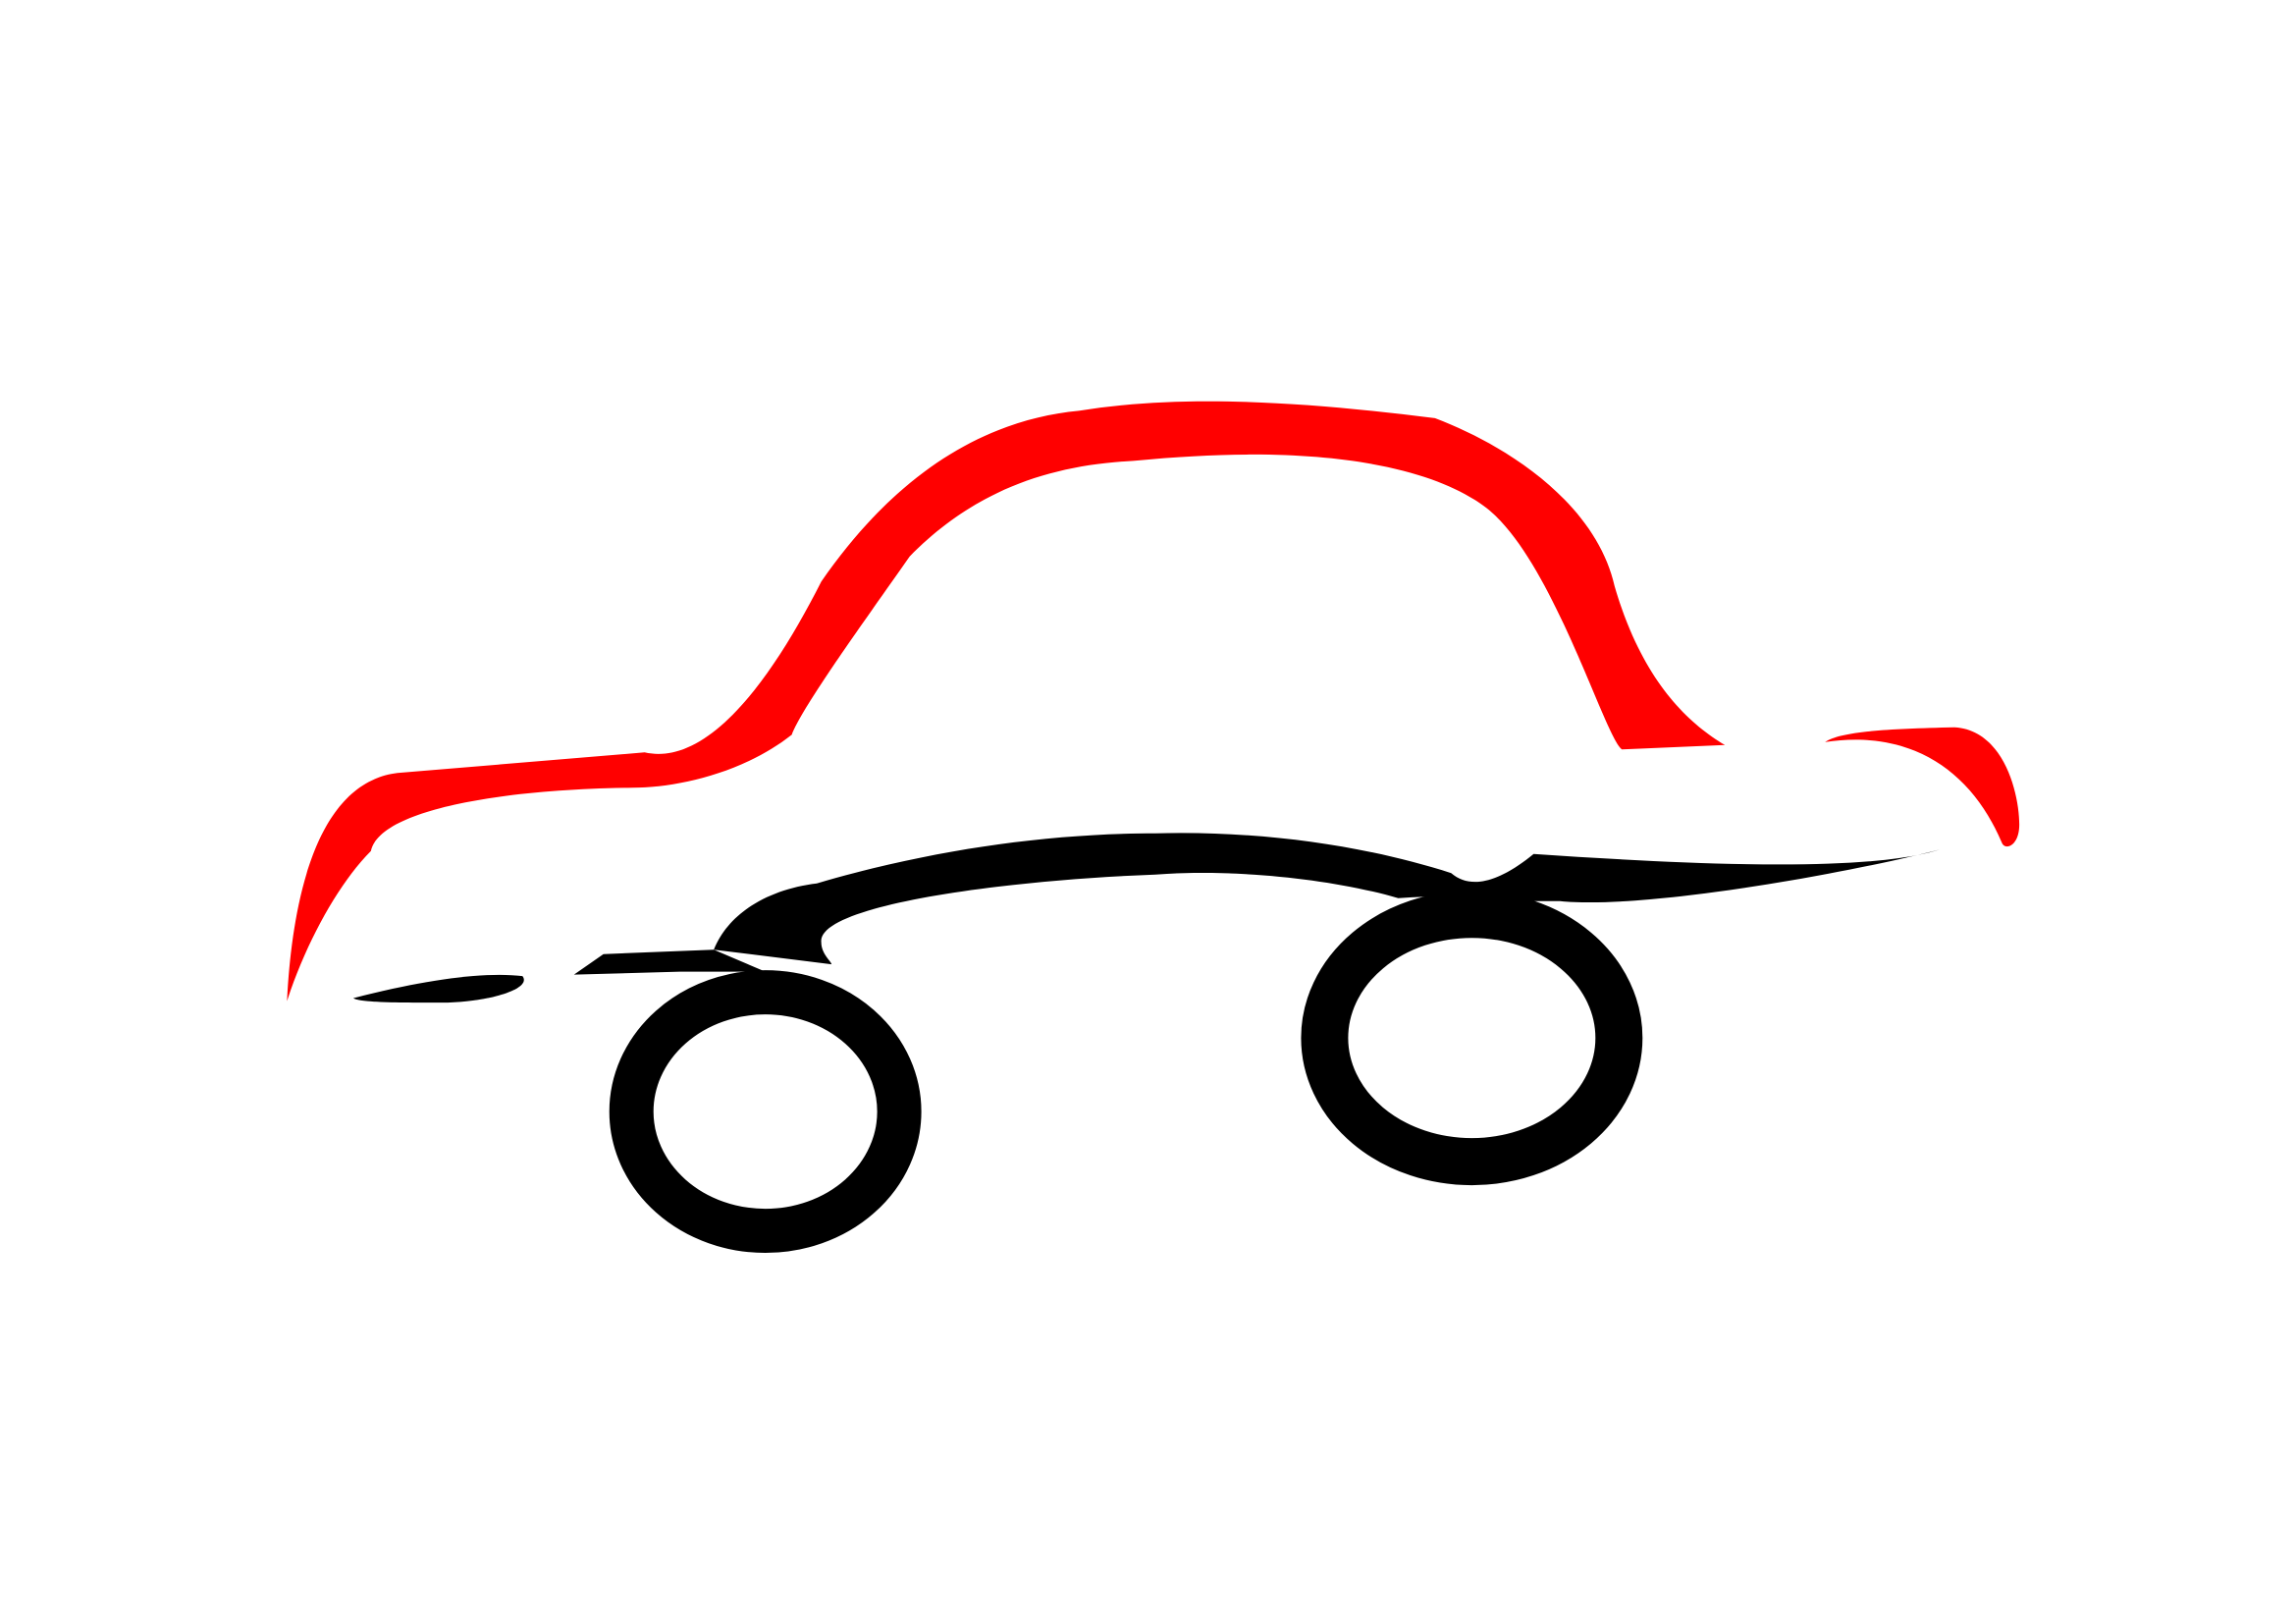 This screenshot has height=1624, width=2296. What do you see at coordinates (1922, 787) in the screenshot?
I see `front-swoosh` at bounding box center [1922, 787].